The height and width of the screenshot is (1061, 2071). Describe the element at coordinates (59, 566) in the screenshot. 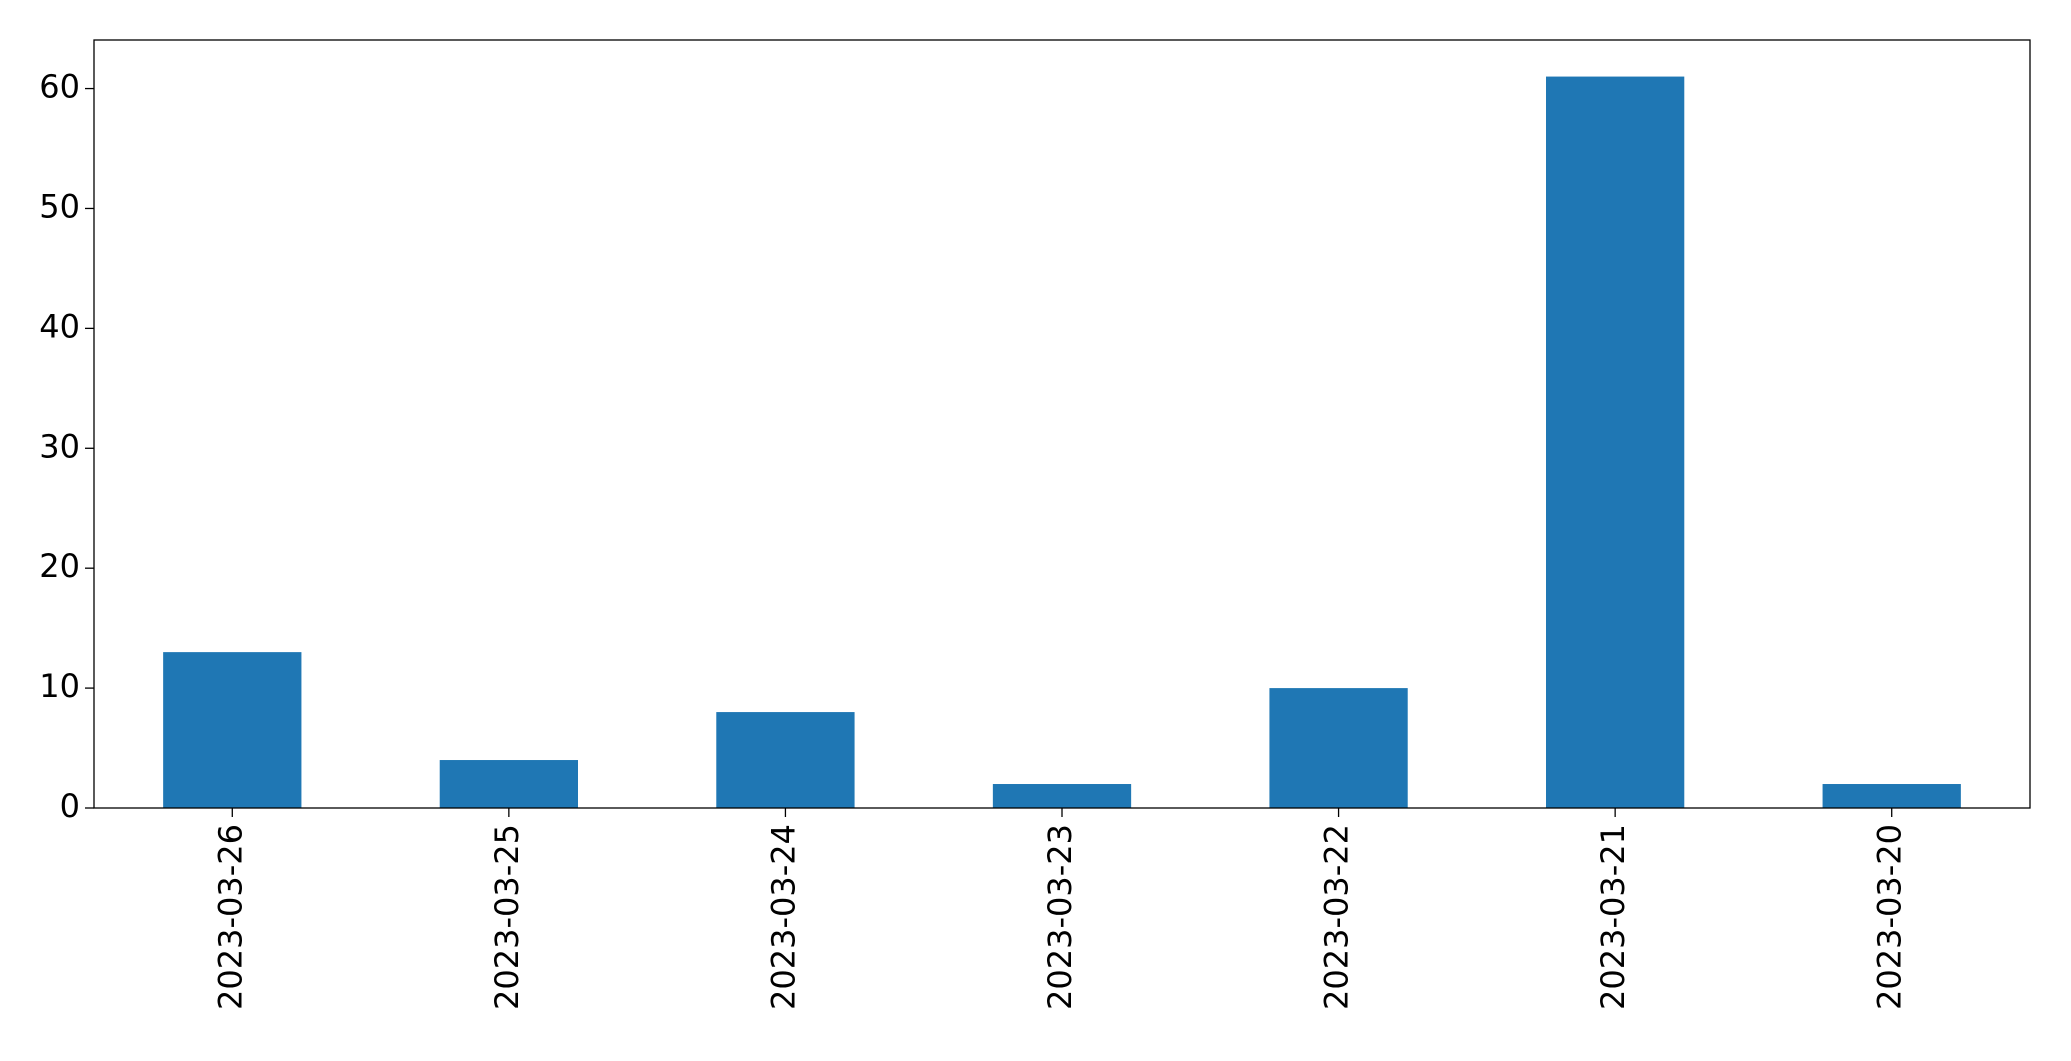

I see `y-tick-label: 20` at that location.